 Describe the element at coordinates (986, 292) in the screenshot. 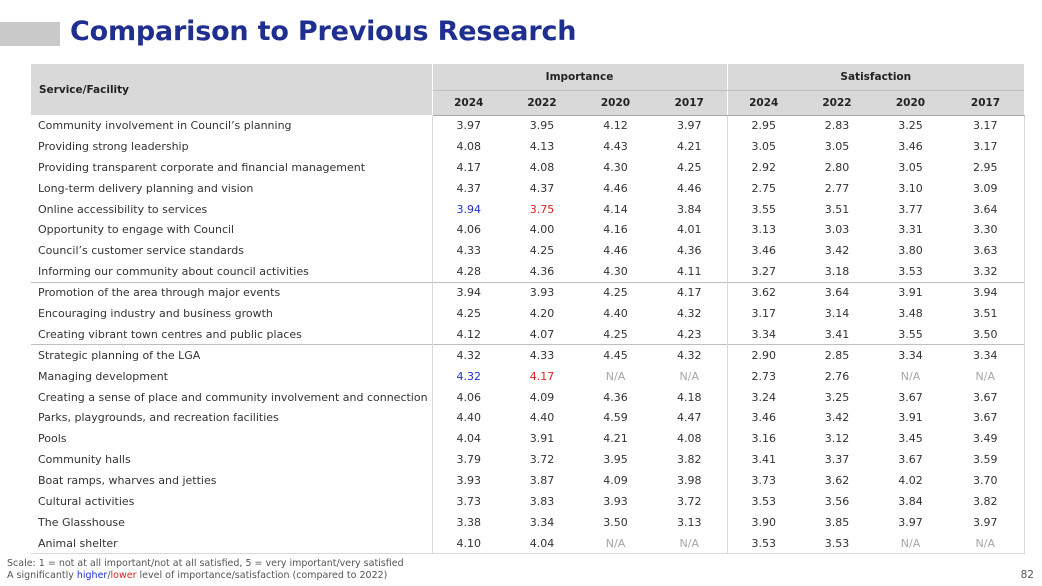

I see `satisfaction-cell: 3.94` at that location.